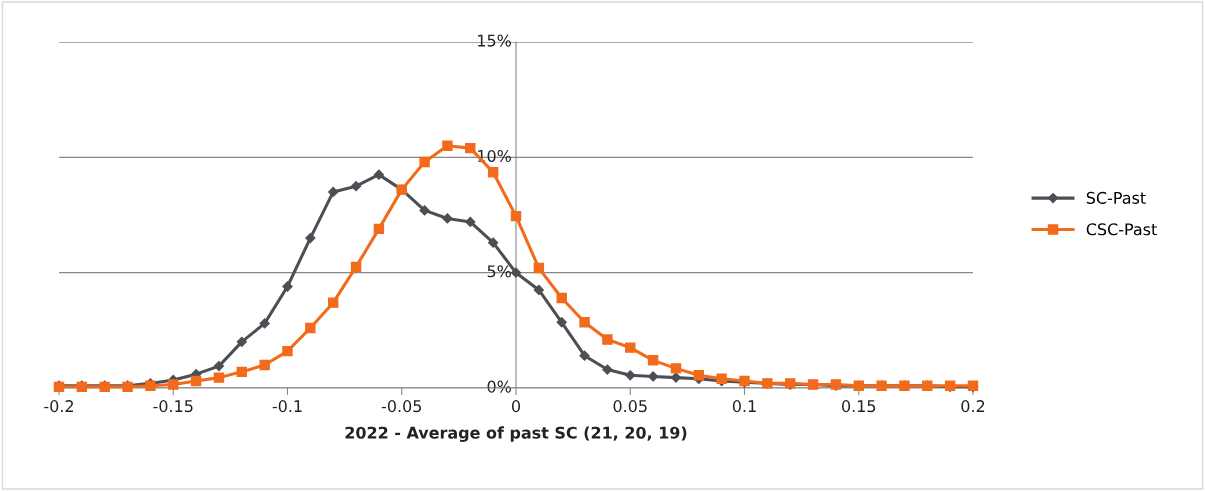  I want to click on x-tick-label: -0.1, so click(287, 406).